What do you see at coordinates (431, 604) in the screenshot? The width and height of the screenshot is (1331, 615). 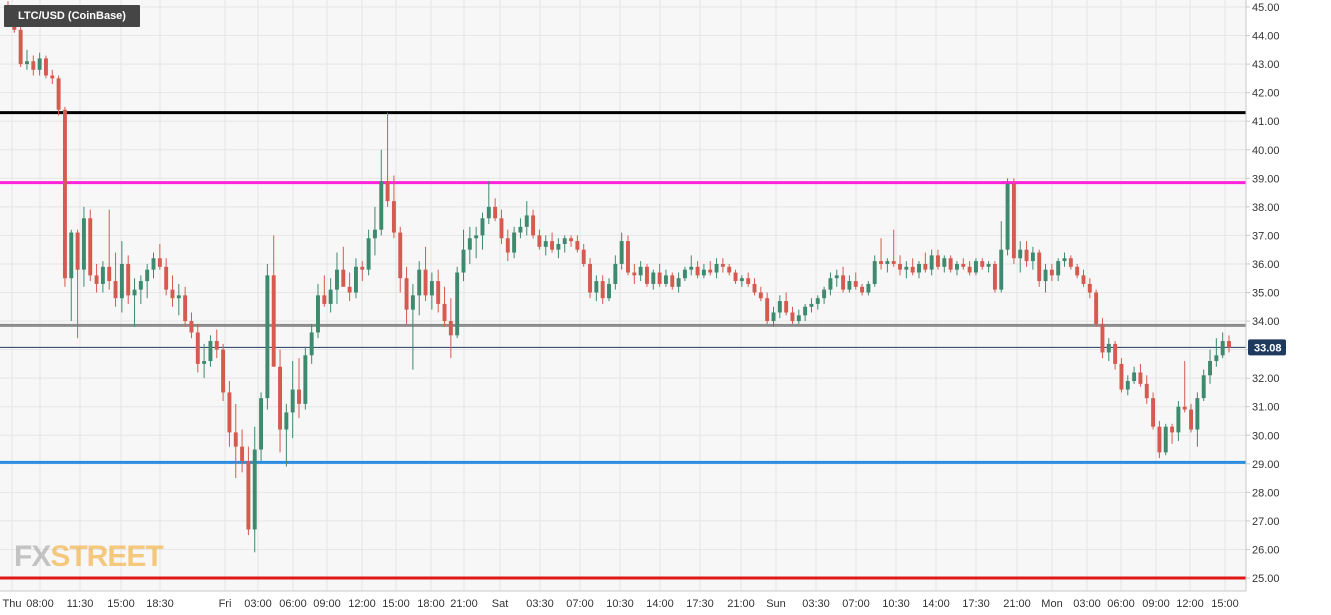 I see `x-tick-label: 18:00` at bounding box center [431, 604].